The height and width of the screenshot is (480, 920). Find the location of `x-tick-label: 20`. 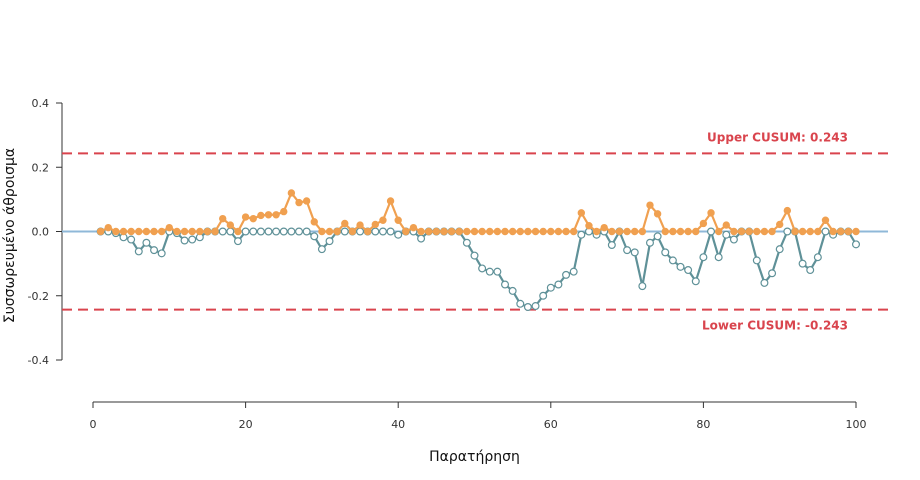

x-tick-label: 20 is located at coordinates (246, 424).